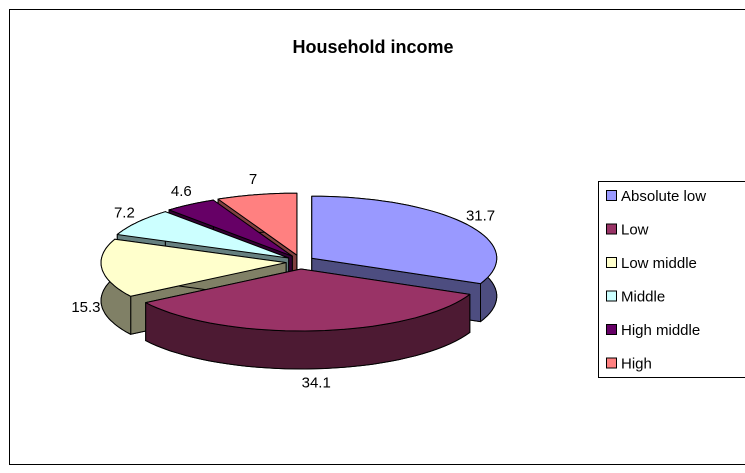 The width and height of the screenshot is (745, 473). I want to click on data-label: 7, so click(253, 179).